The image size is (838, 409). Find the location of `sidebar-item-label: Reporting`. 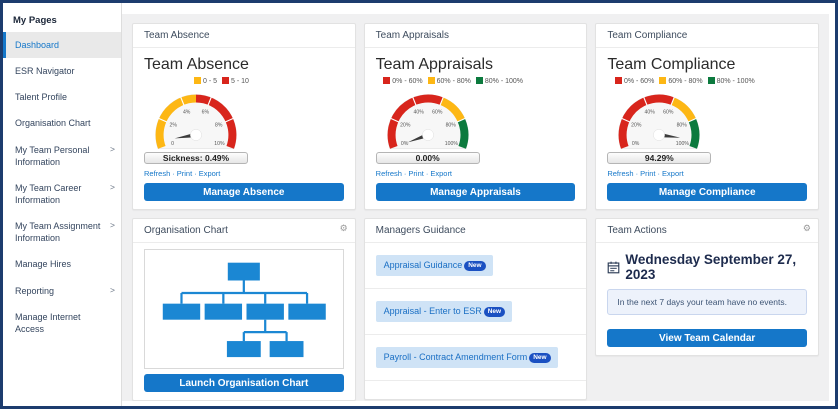

sidebar-item-label: Reporting is located at coordinates (35, 290).